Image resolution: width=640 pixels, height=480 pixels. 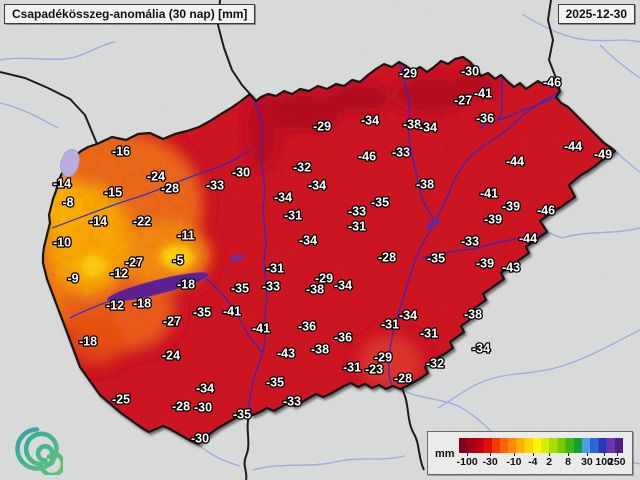 I want to click on legend-tick-label: 2, so click(x=549, y=462).